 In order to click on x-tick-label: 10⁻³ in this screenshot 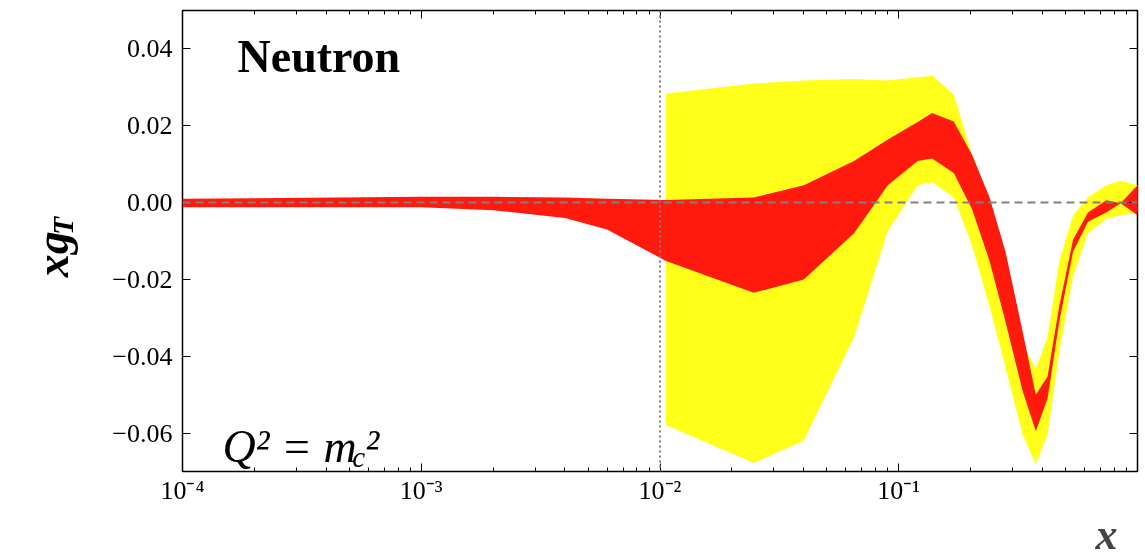, I will do `click(421, 490)`.